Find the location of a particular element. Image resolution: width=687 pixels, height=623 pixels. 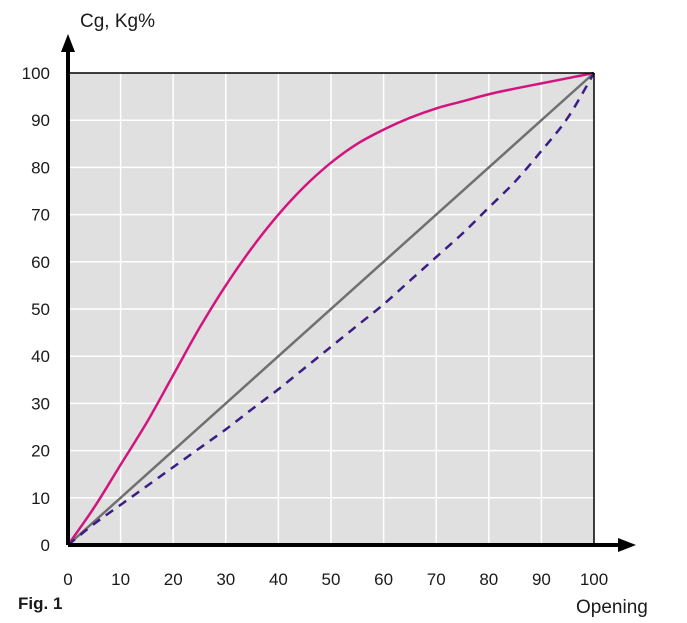

x-tick-label: 70 is located at coordinates (436, 579).